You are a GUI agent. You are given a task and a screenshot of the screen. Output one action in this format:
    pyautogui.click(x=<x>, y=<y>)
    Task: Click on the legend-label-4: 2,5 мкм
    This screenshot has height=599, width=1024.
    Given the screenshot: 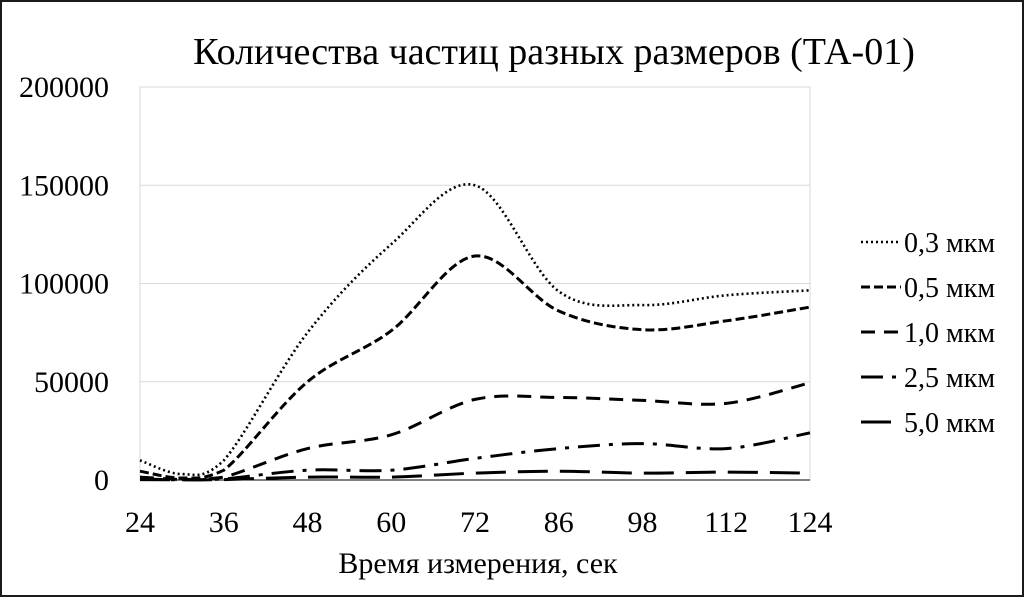 What is the action you would take?
    pyautogui.click(x=949, y=378)
    